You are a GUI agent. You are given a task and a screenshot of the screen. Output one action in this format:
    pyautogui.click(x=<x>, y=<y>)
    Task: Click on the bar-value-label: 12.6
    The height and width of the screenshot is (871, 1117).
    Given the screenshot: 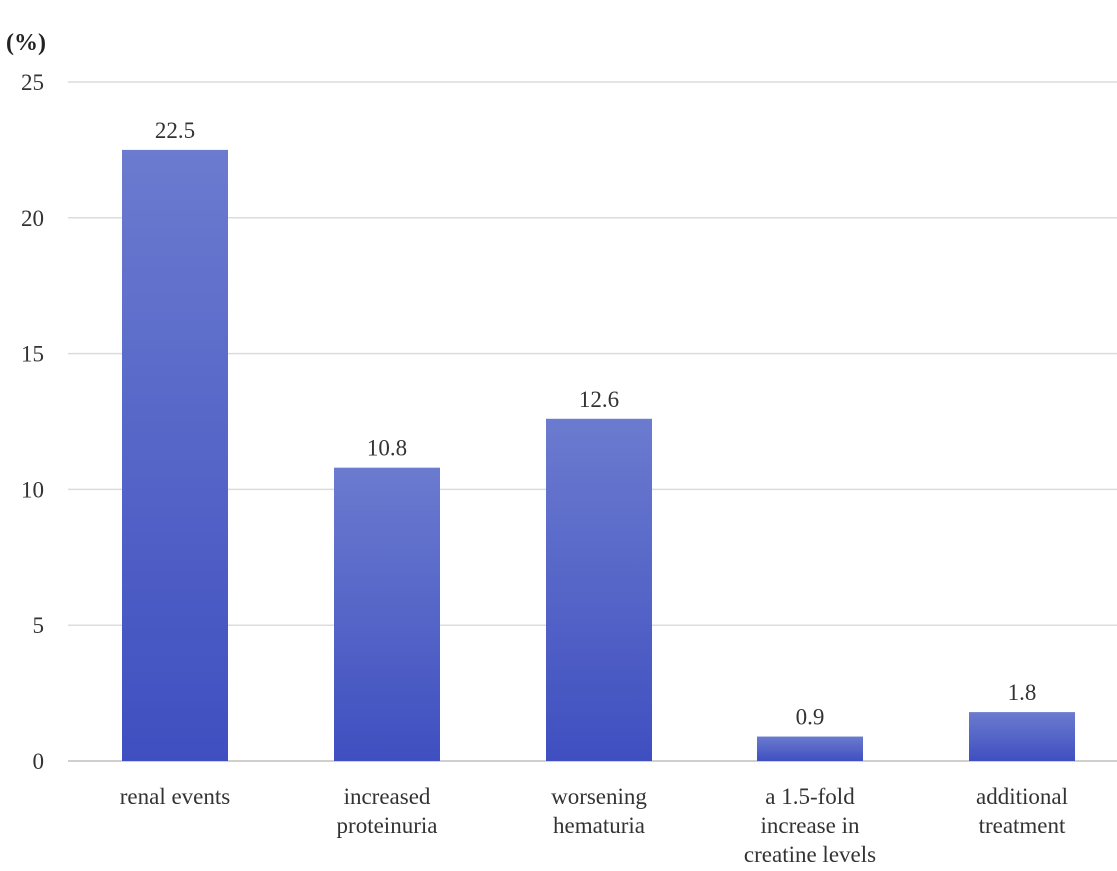 What is the action you would take?
    pyautogui.click(x=599, y=399)
    